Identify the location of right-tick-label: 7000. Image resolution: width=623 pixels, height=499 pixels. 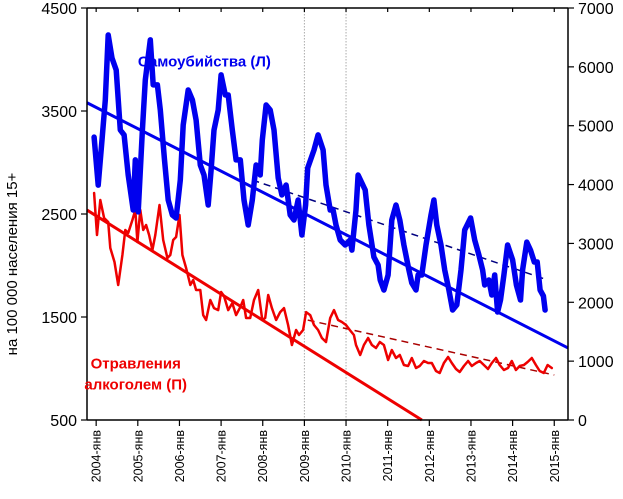
(596, 9).